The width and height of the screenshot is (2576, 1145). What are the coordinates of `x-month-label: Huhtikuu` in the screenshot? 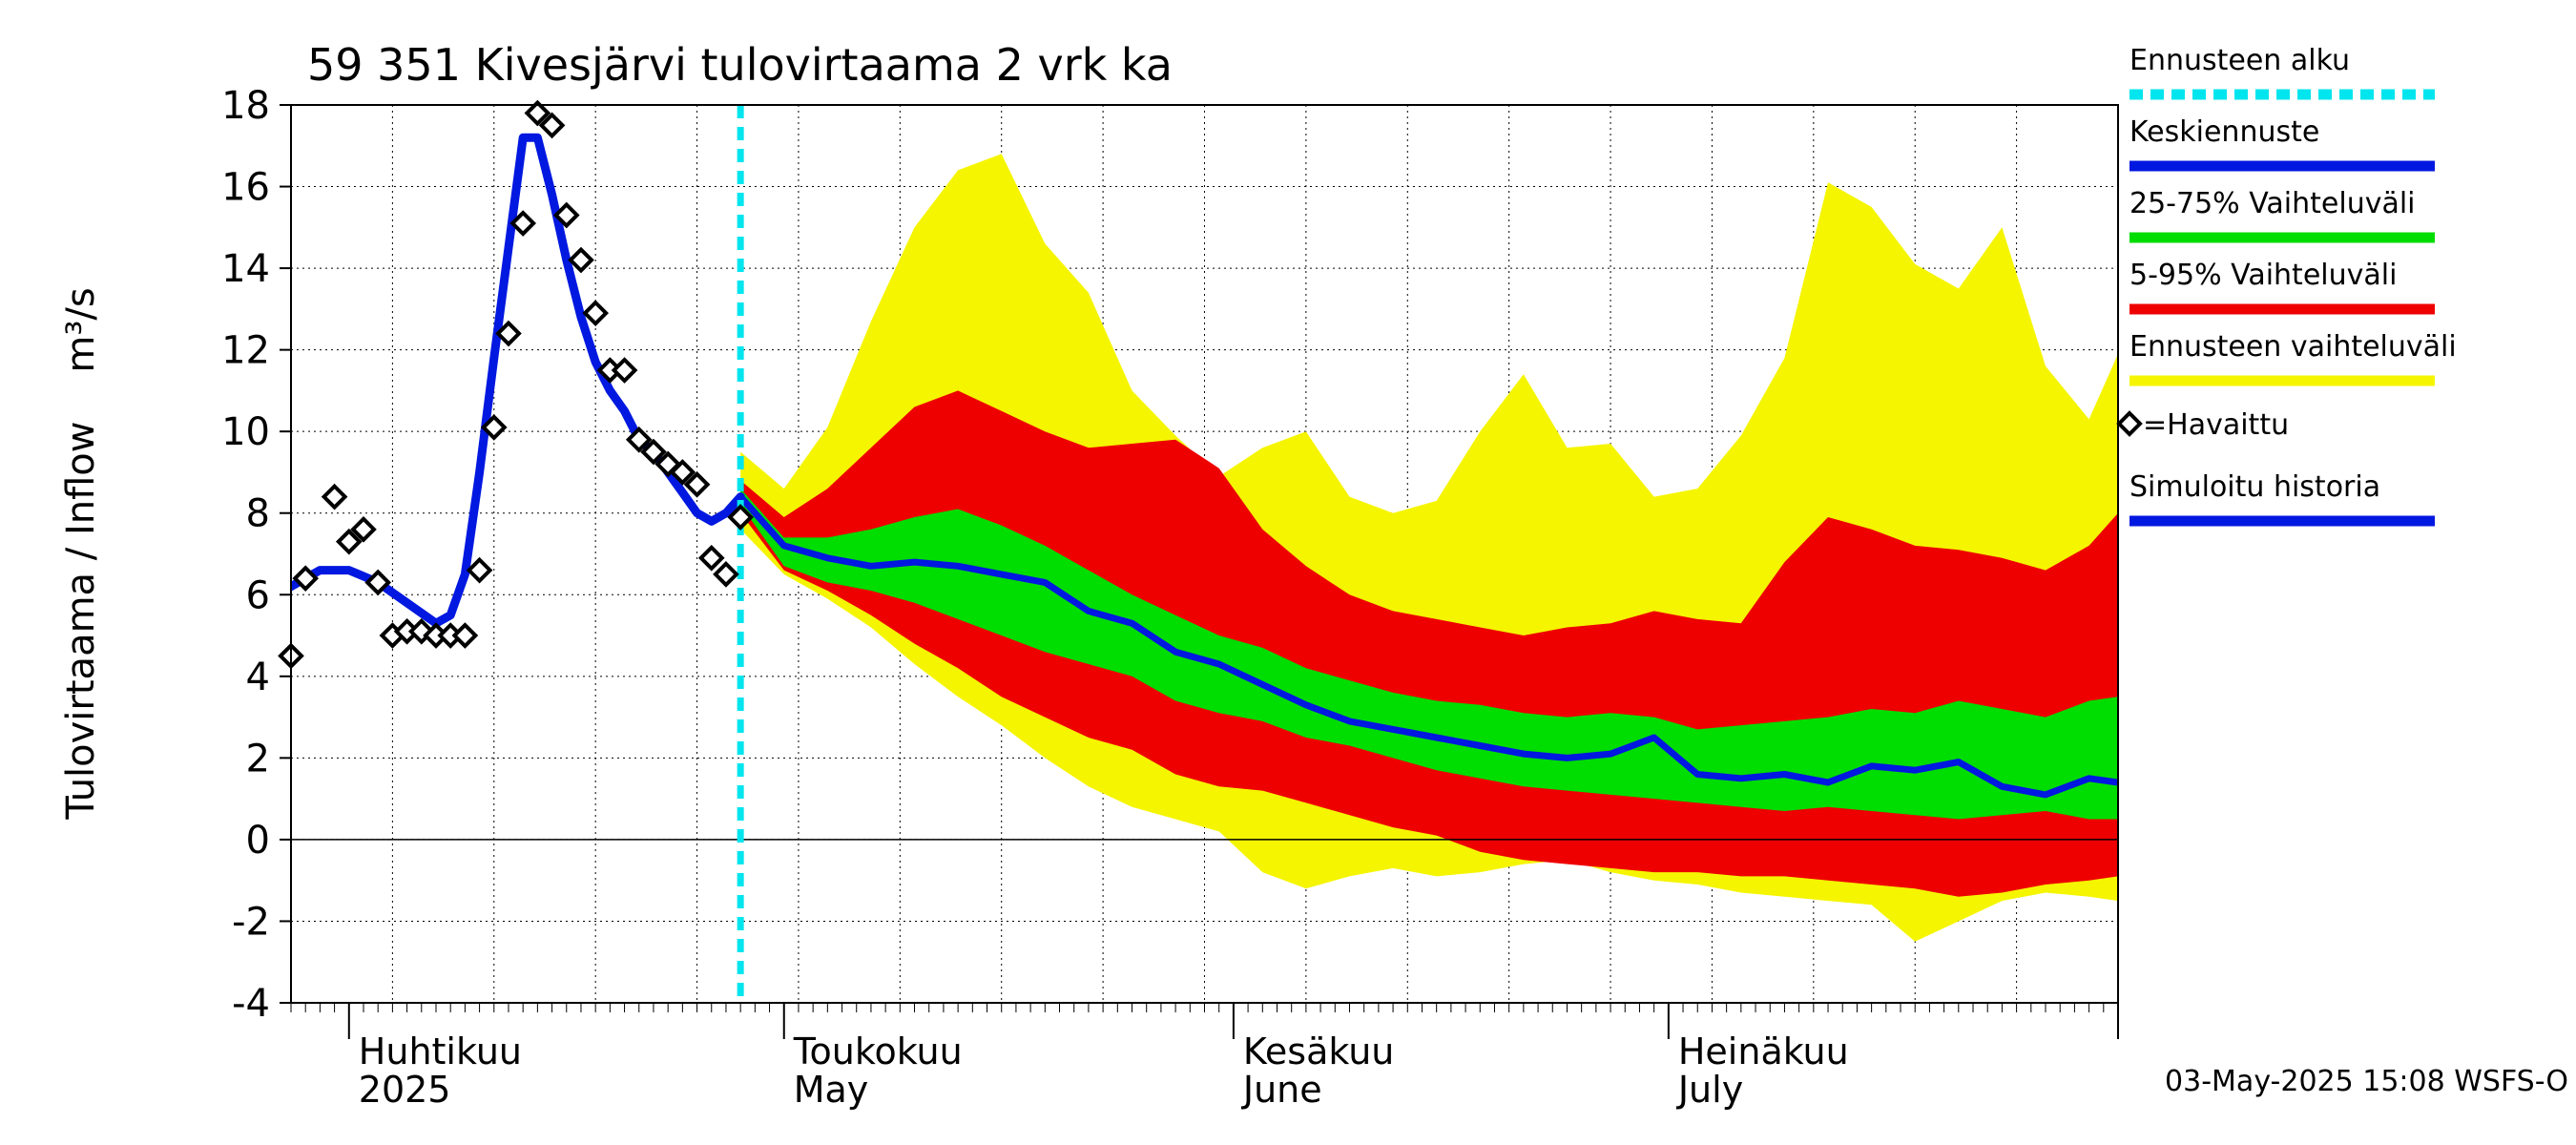 It's located at (440, 1051).